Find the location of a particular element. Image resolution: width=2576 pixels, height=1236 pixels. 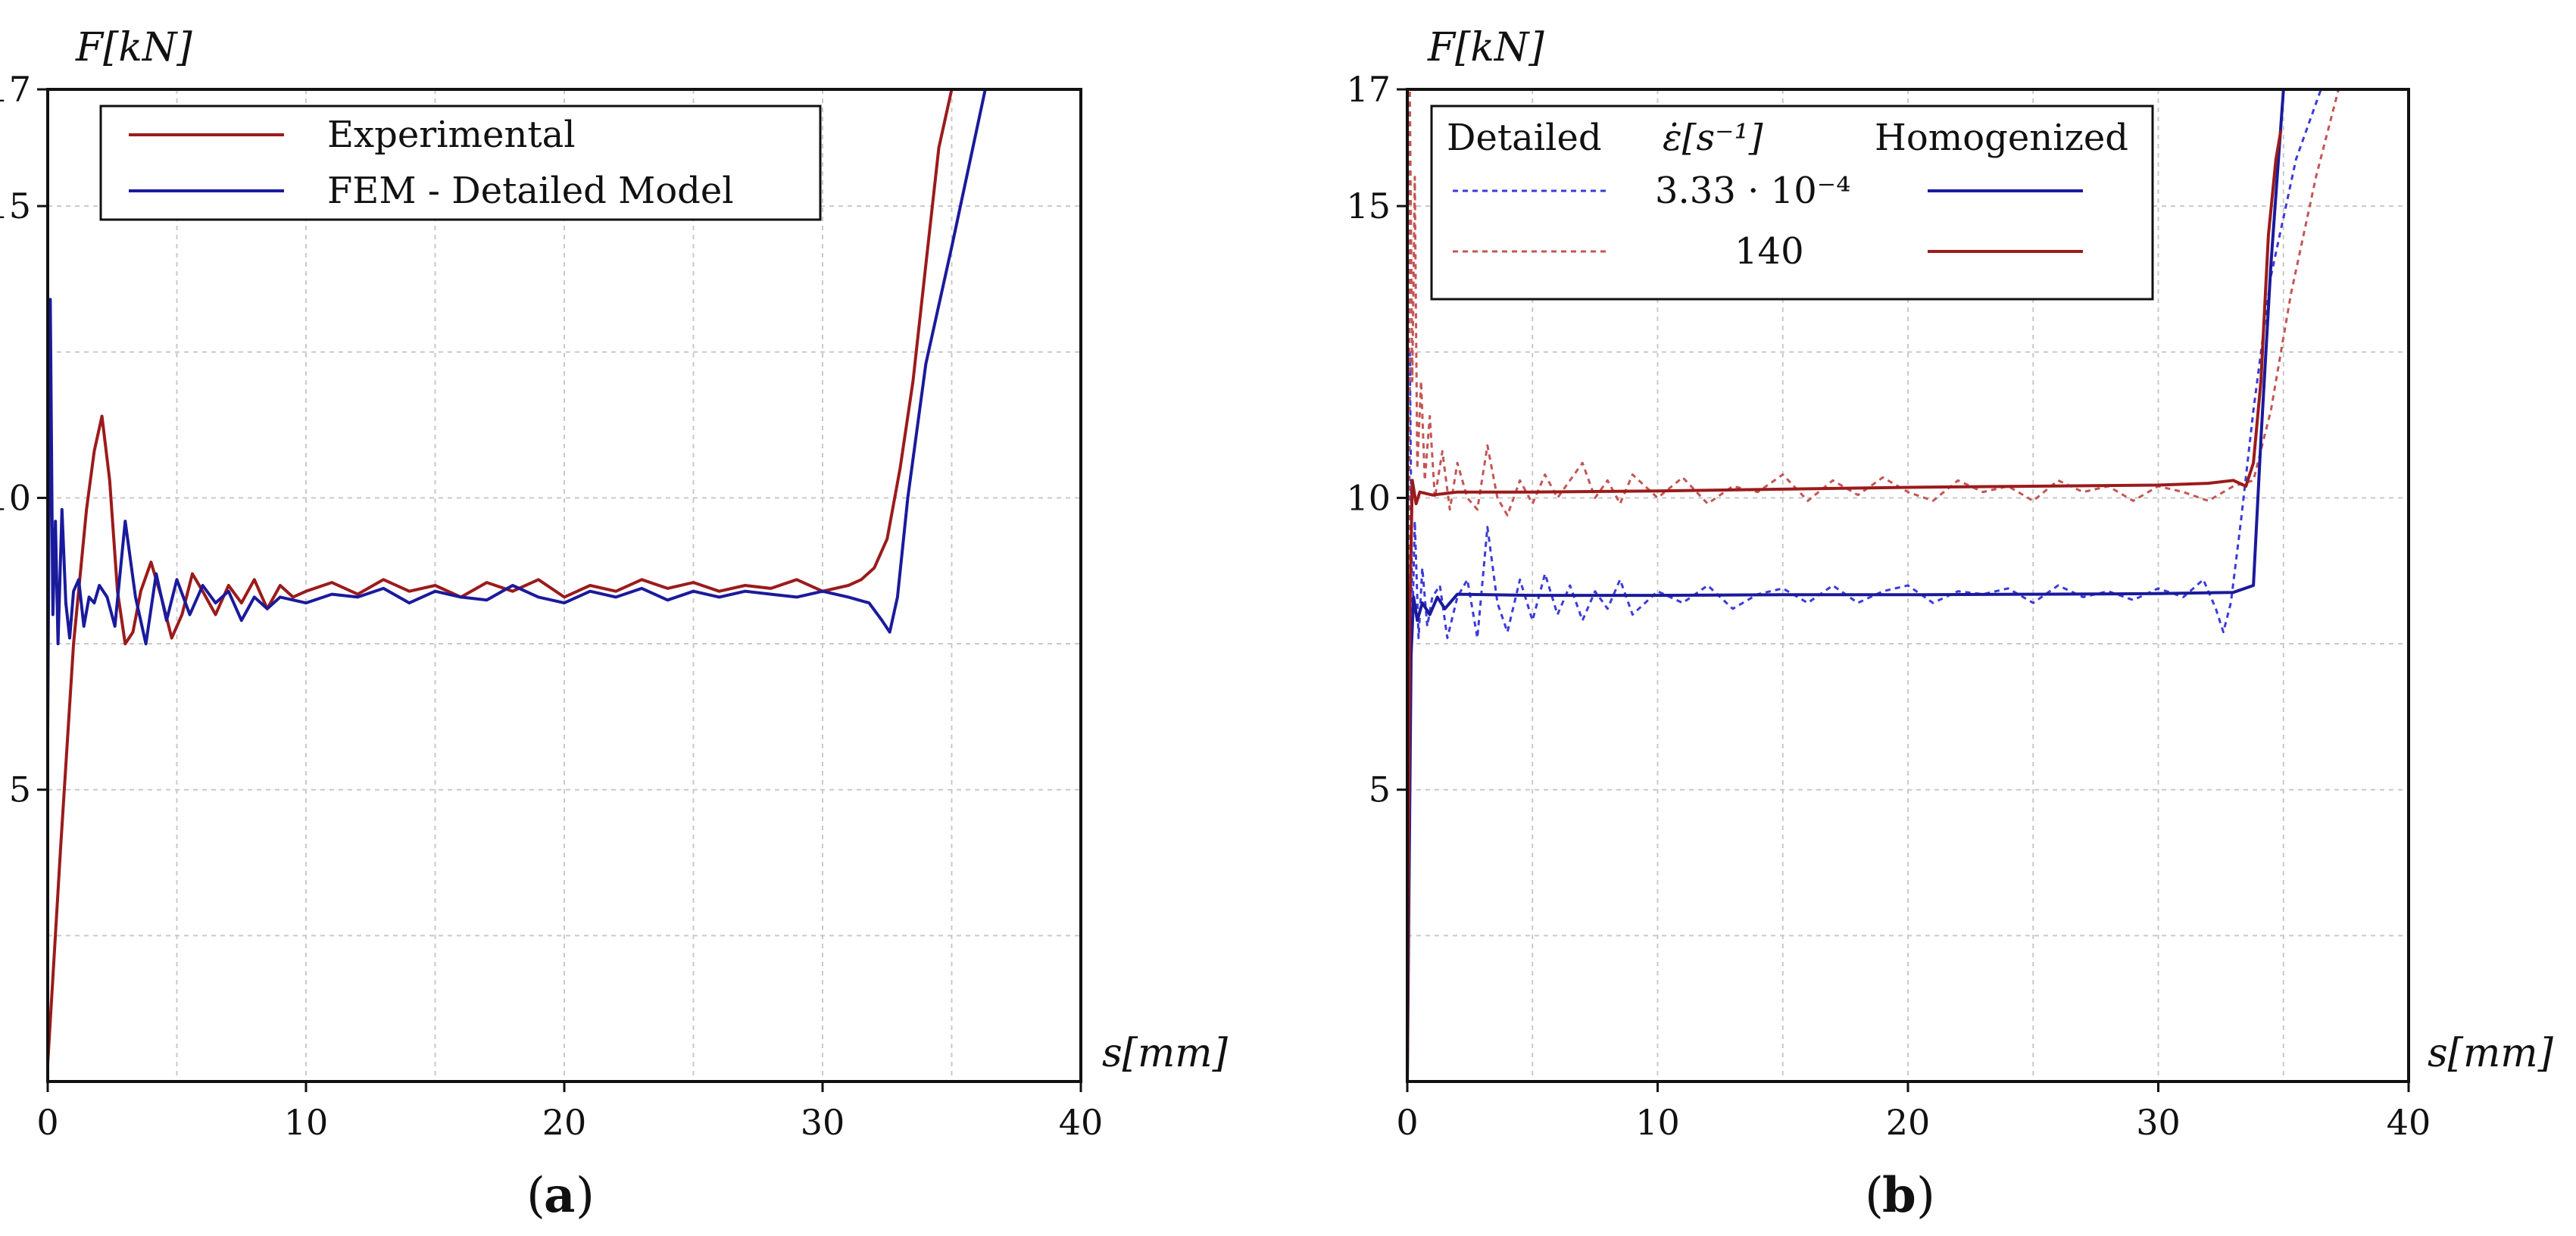

panel-a-legend: Experimental FEM - Detailed Model is located at coordinates (461, 163).